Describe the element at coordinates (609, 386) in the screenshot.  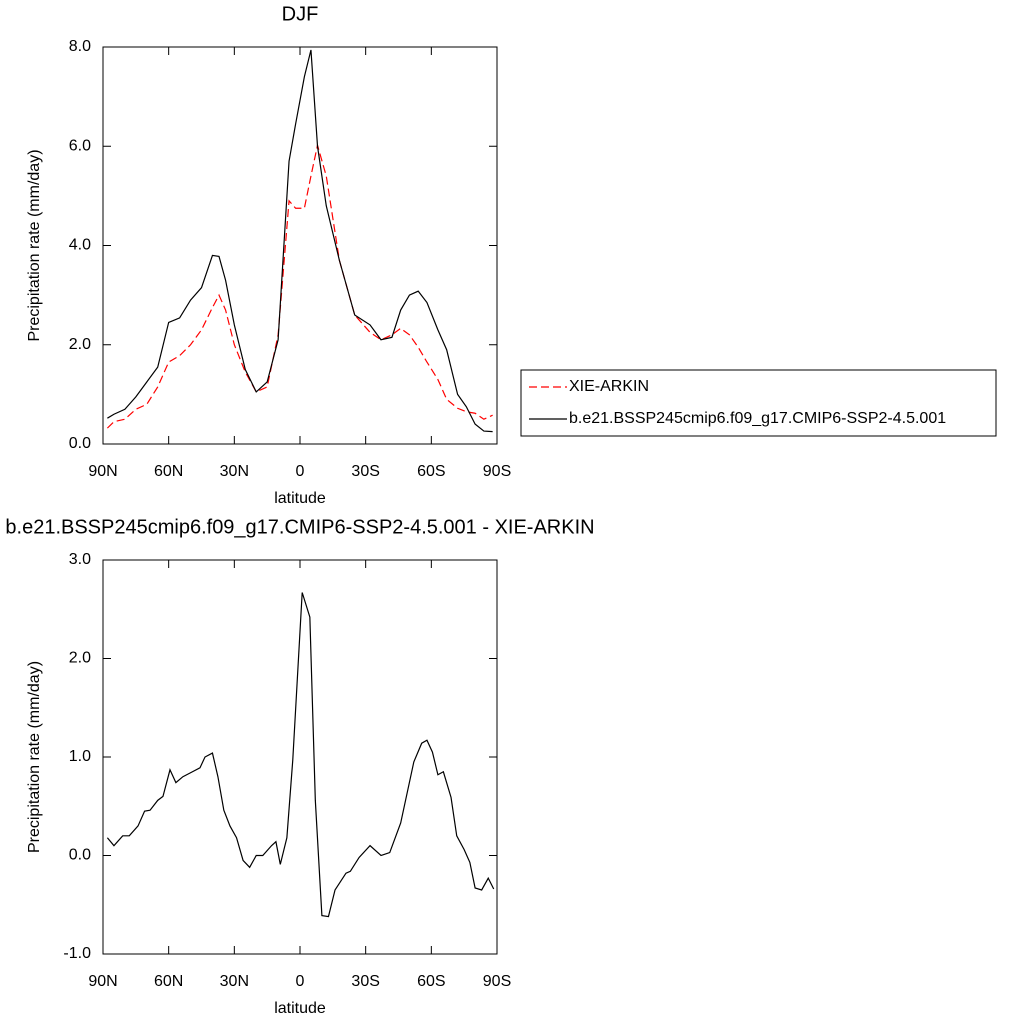
I see `legend-label: XIE-ARKIN` at that location.